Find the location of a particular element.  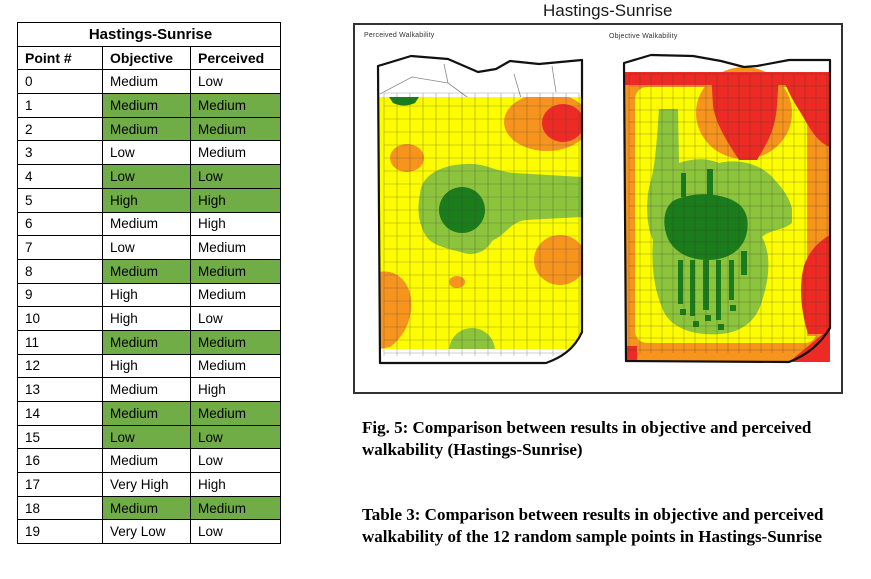

objective-map-boundary is located at coordinates (727, 208).